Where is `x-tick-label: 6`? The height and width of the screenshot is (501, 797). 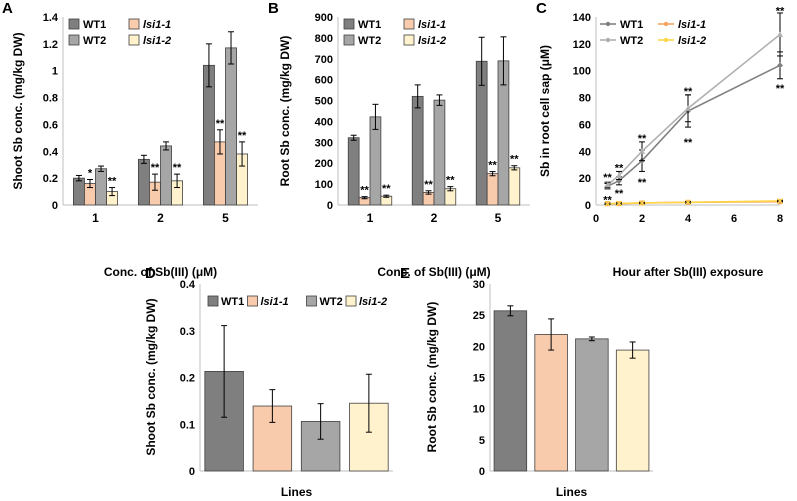 x-tick-label: 6 is located at coordinates (734, 219).